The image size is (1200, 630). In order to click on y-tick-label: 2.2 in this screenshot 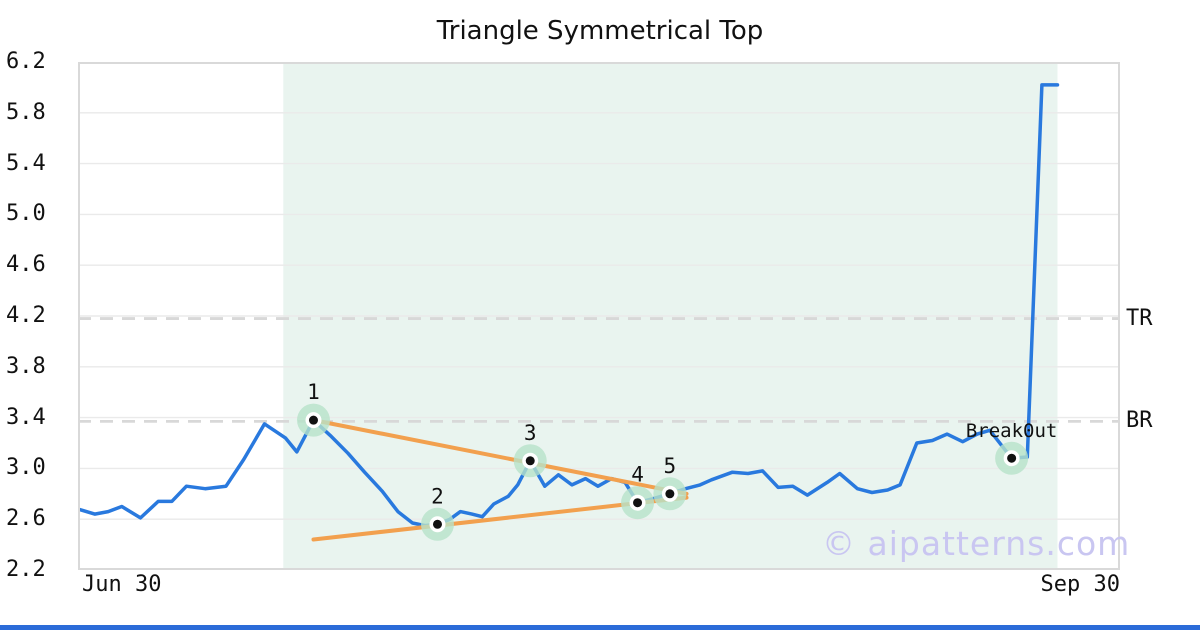, I will do `click(26, 569)`.